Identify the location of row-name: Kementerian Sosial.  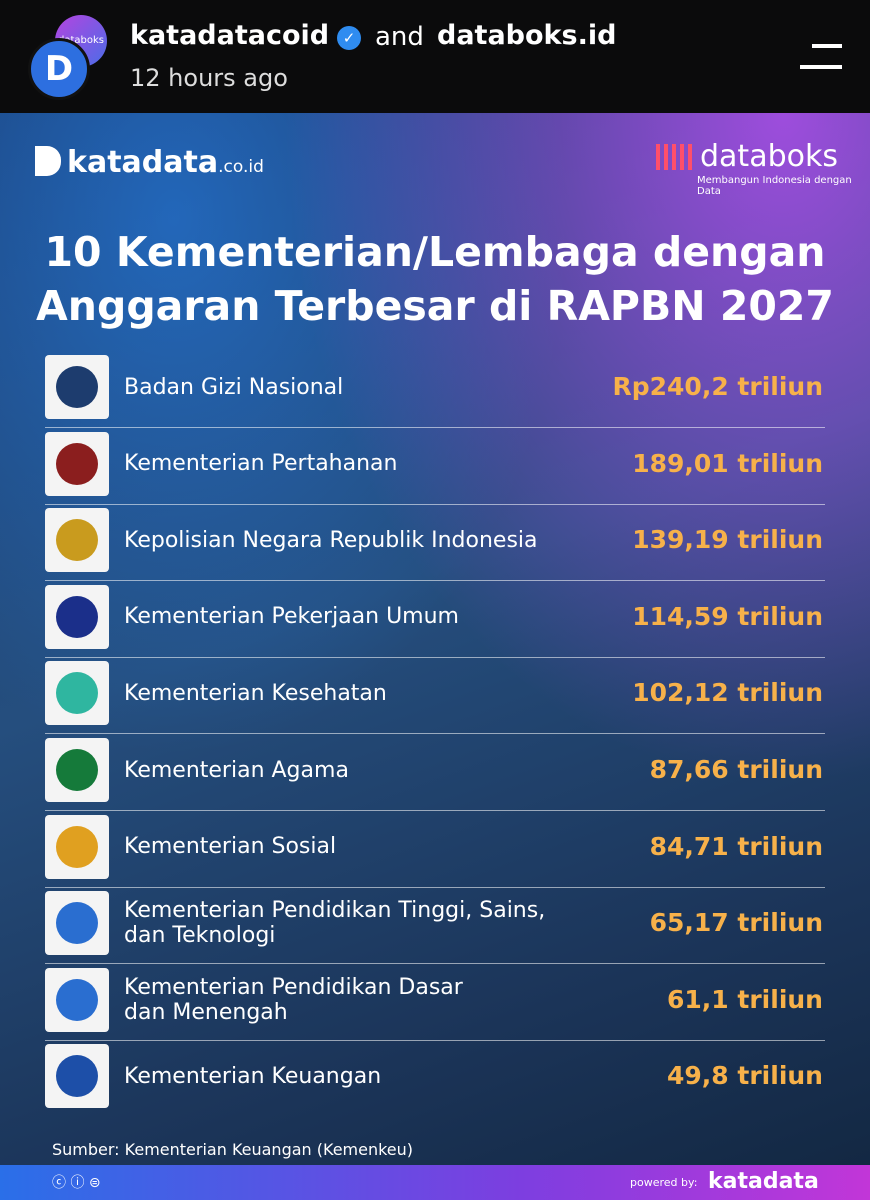
(374, 847).